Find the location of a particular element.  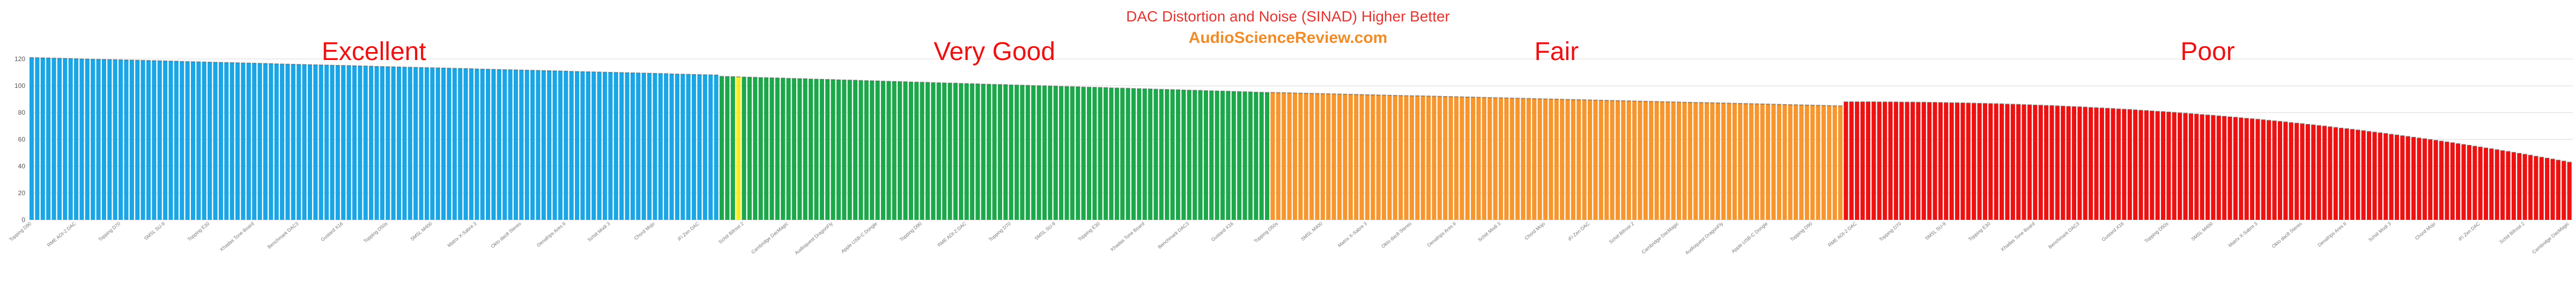

x-tick-label-352: Topping E30 is located at coordinates (1979, 232).